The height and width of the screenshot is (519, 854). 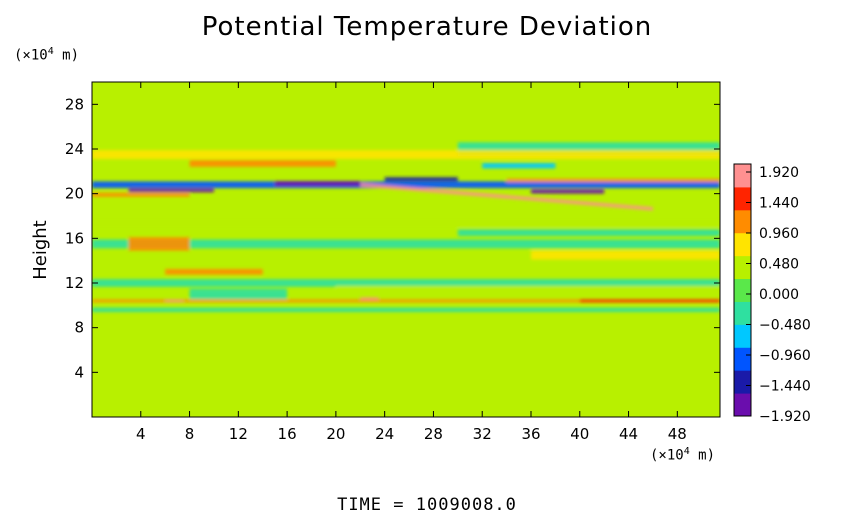 What do you see at coordinates (779, 295) in the screenshot?
I see `colorbar-label: 0.000` at bounding box center [779, 295].